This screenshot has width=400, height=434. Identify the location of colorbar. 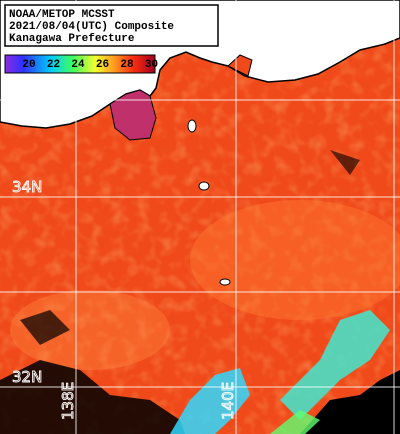
(80, 64).